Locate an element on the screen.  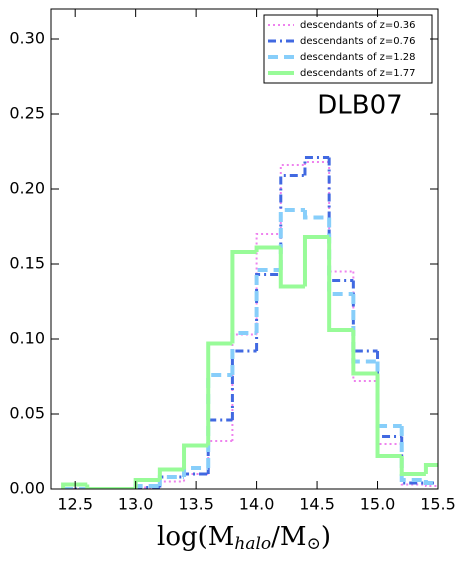
x-label-part: ) is located at coordinates (326, 537).